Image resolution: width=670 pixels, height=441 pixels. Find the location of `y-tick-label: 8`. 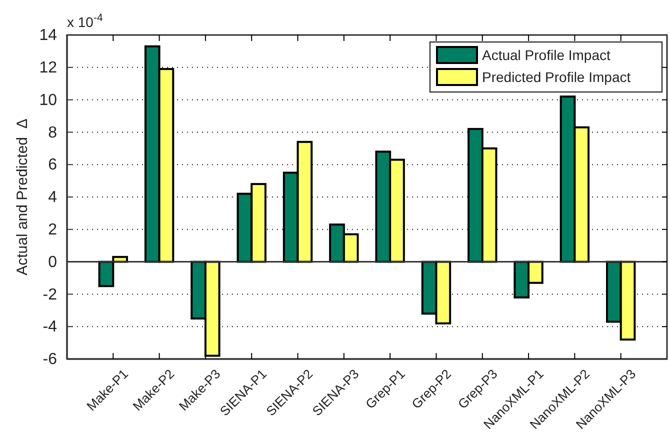

y-tick-label: 8 is located at coordinates (53, 133).